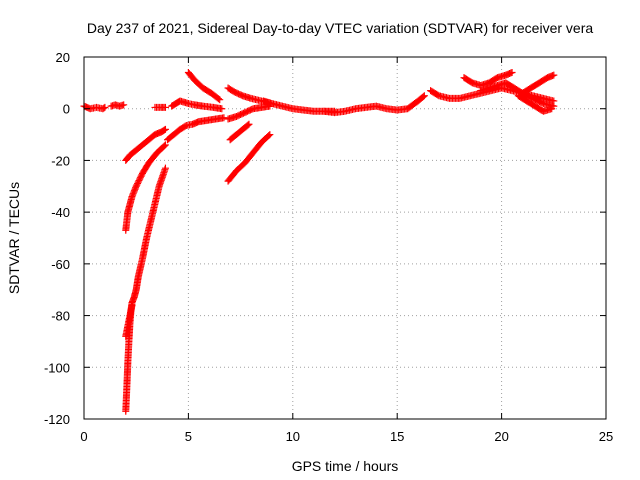 This screenshot has width=640, height=480. I want to click on y-tick-label: 0, so click(66, 109).